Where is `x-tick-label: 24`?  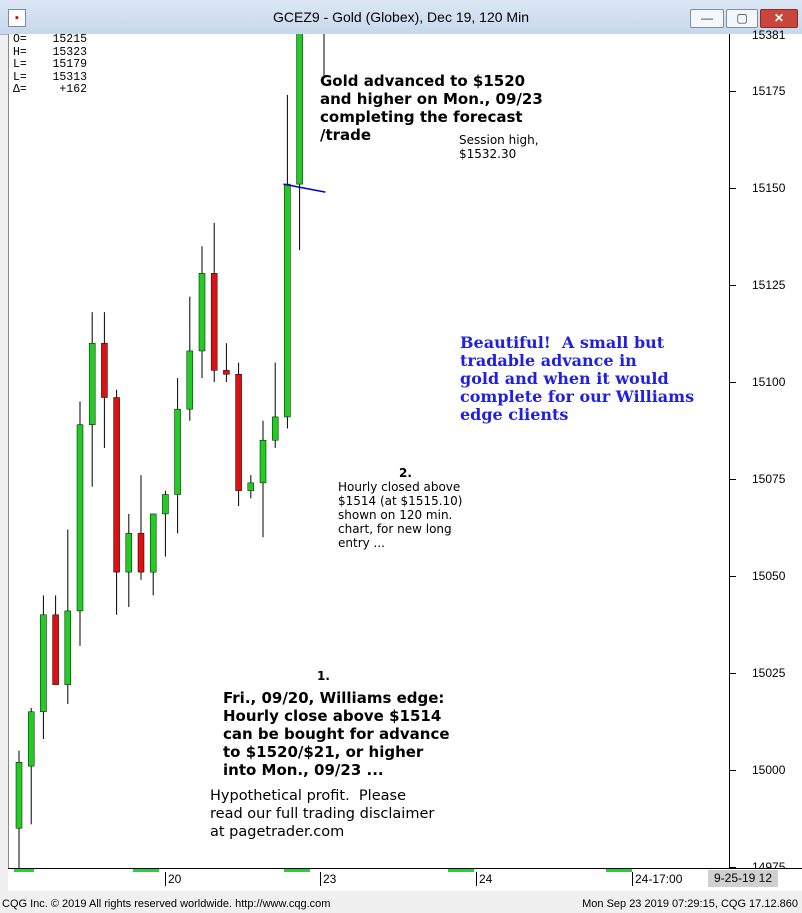
x-tick-label: 24 is located at coordinates (484, 879).